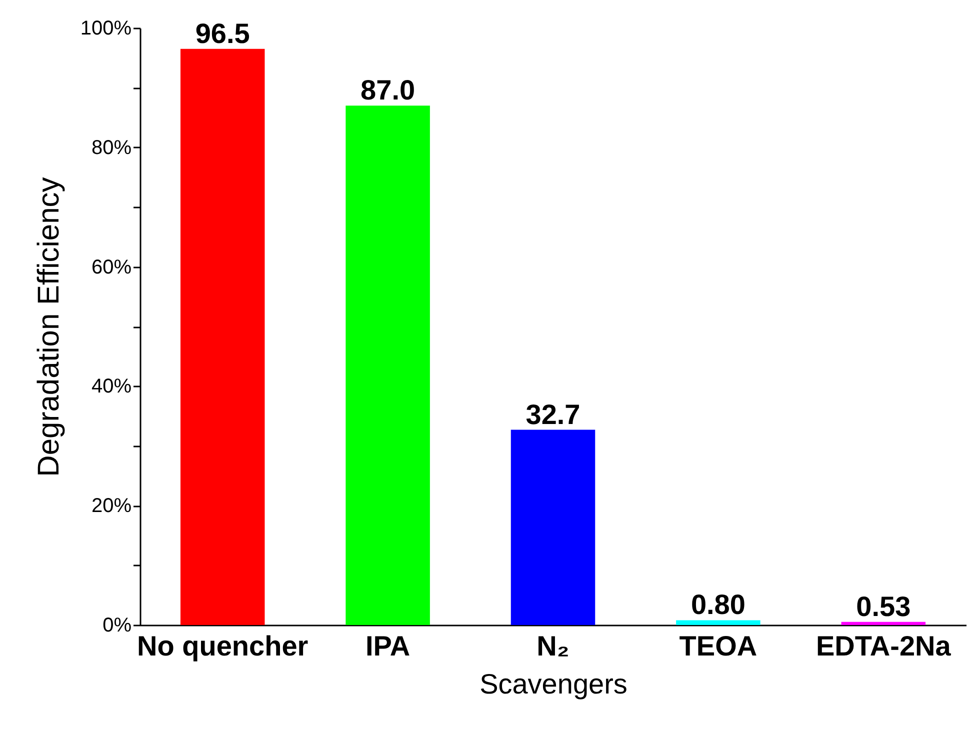 The image size is (978, 733). I want to click on x-tick-label: No quencher, so click(222, 646).